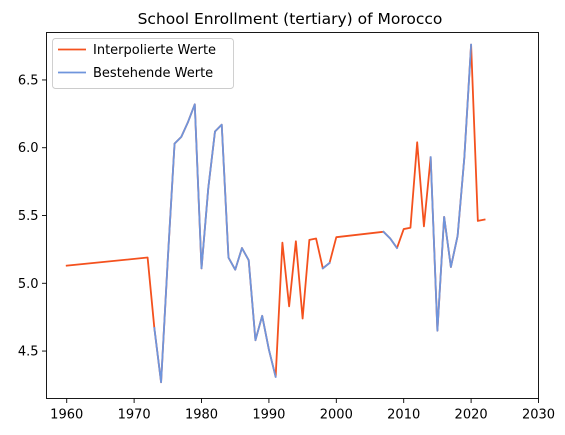 This screenshot has height=435, width=565. Describe the element at coordinates (134, 415) in the screenshot. I see `x-tick-label: 1970` at that location.